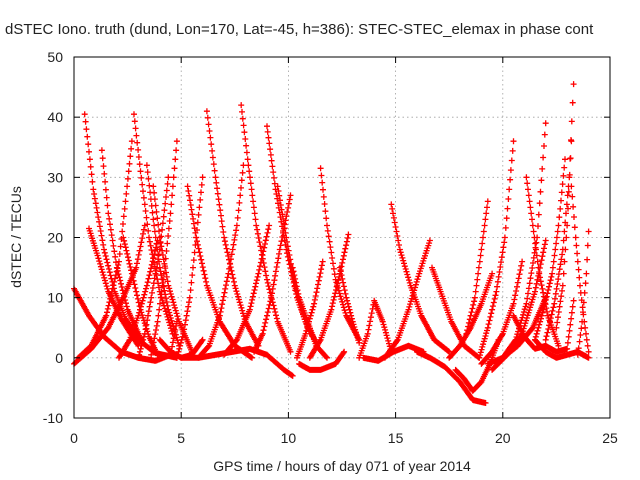 The image size is (640, 480). I want to click on y-tick-label: 20, so click(55, 238).